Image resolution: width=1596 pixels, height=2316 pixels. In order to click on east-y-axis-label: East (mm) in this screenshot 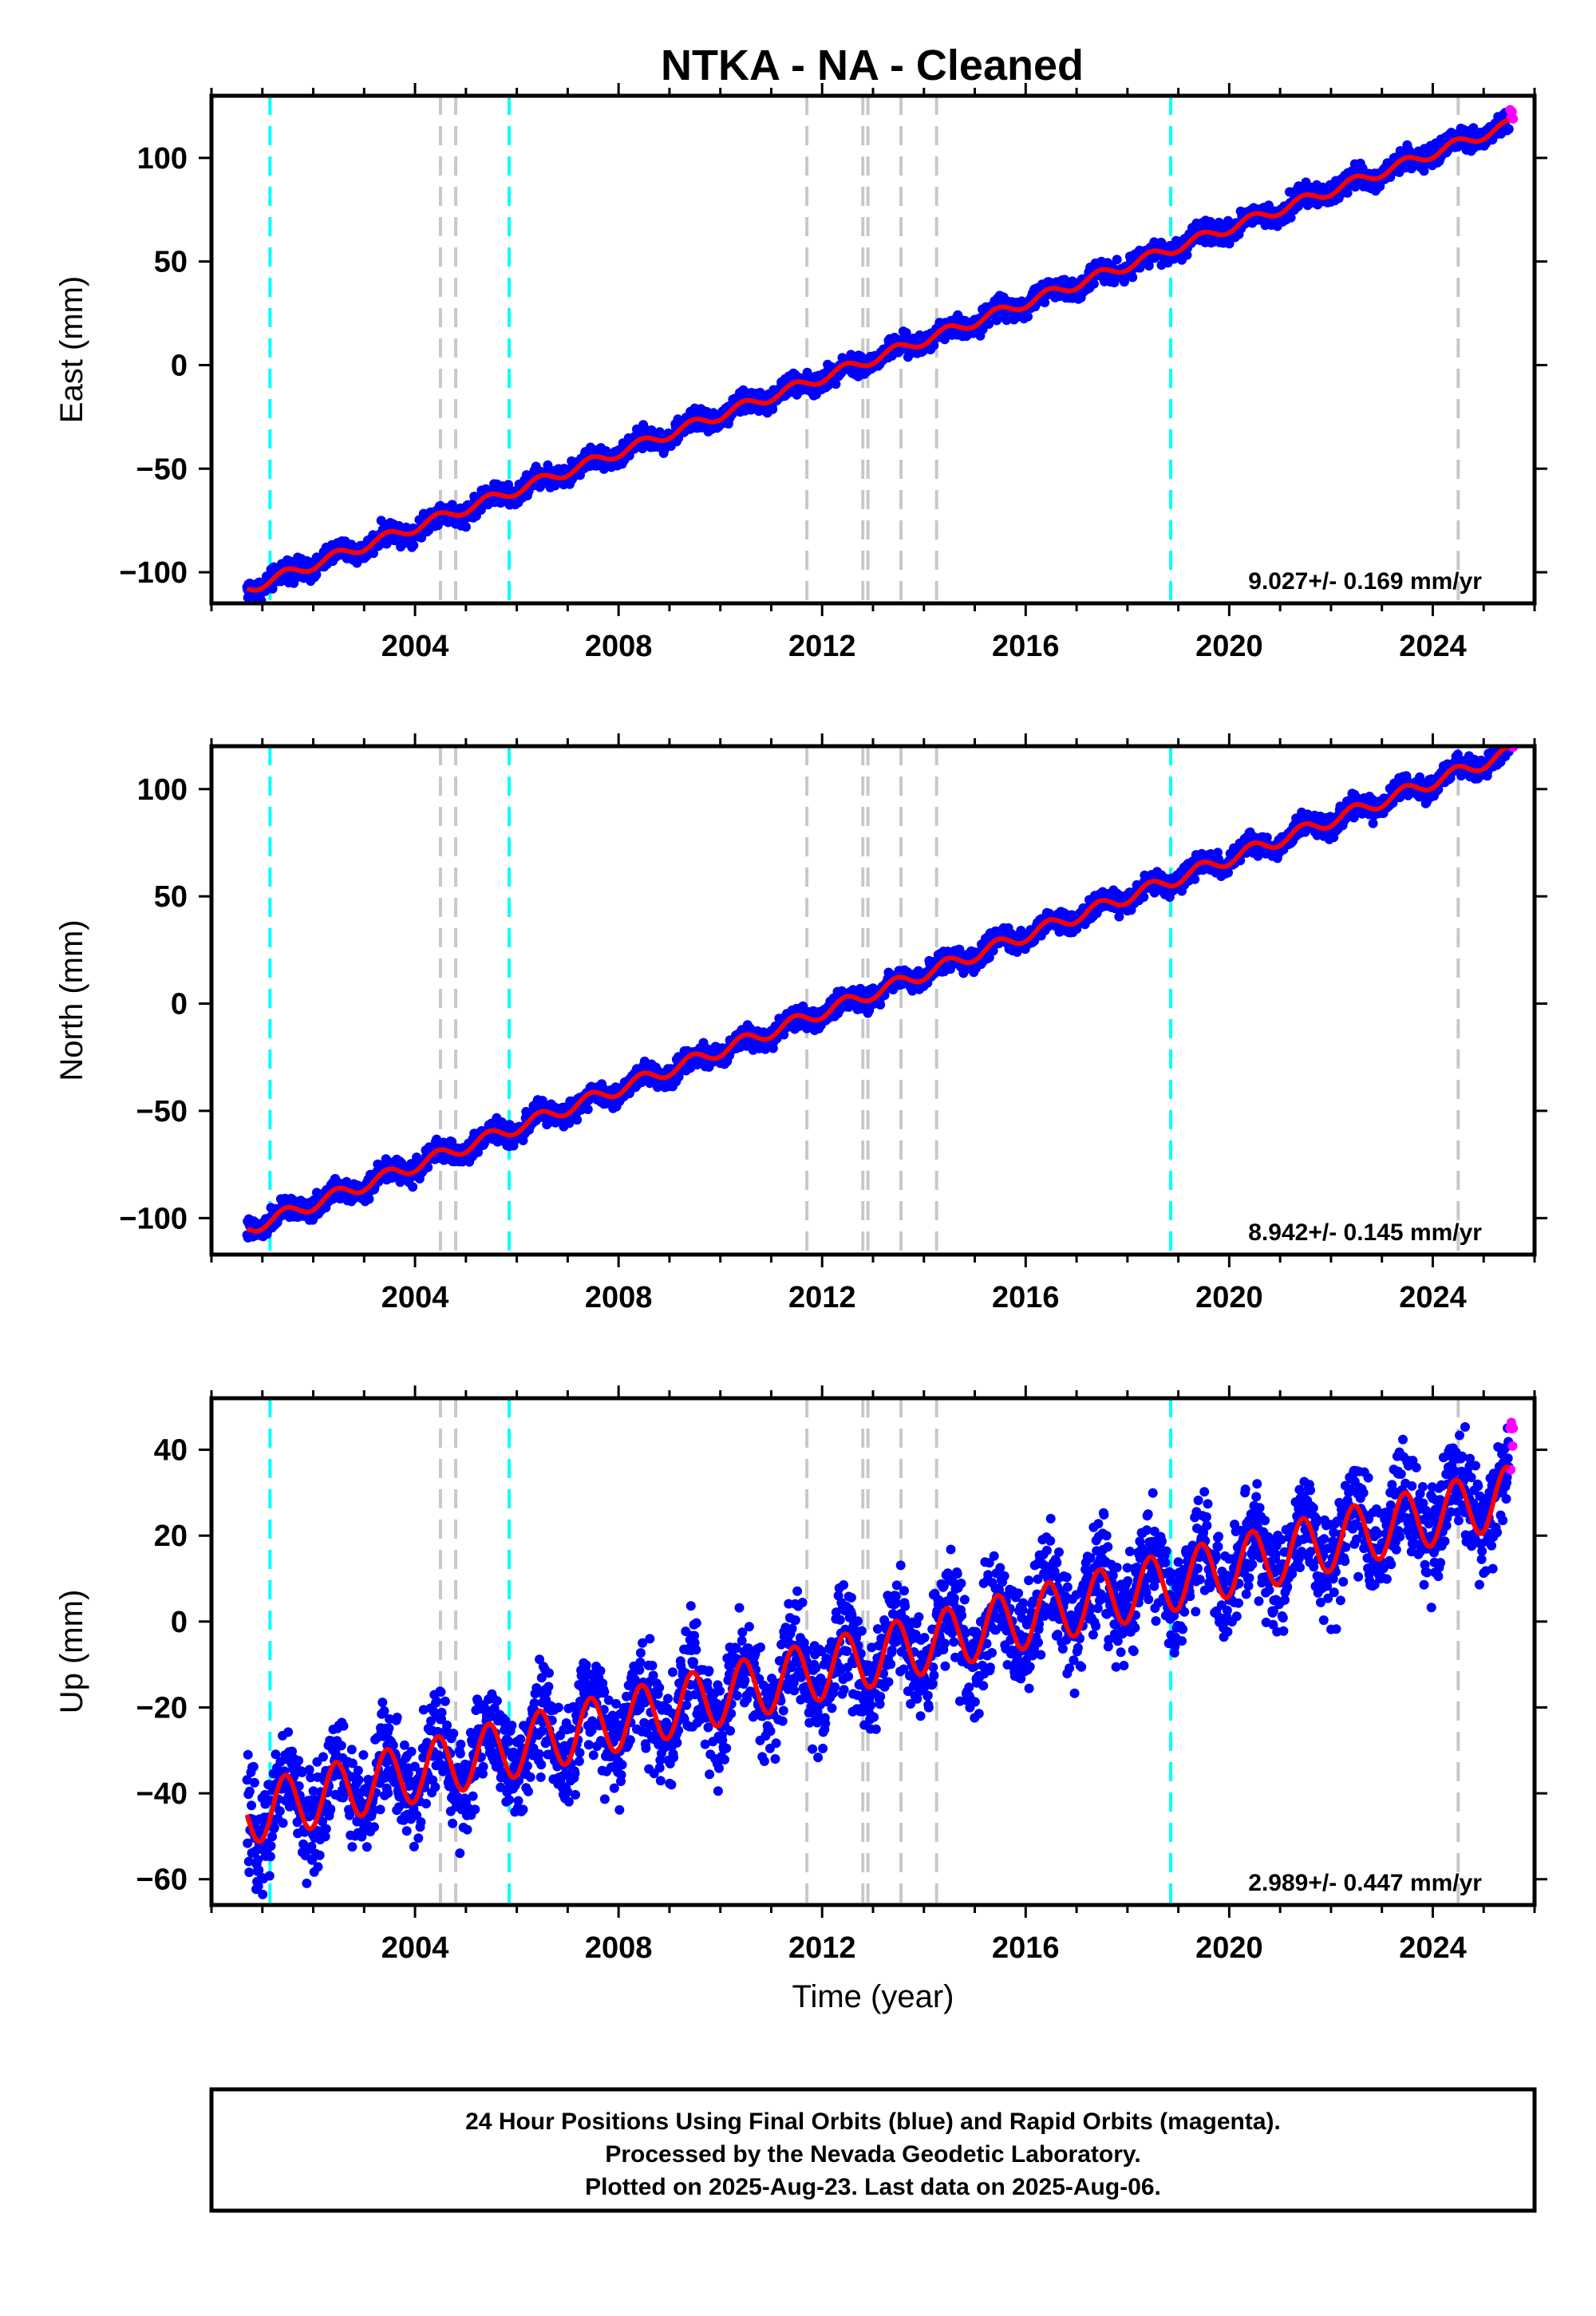, I will do `click(71, 349)`.